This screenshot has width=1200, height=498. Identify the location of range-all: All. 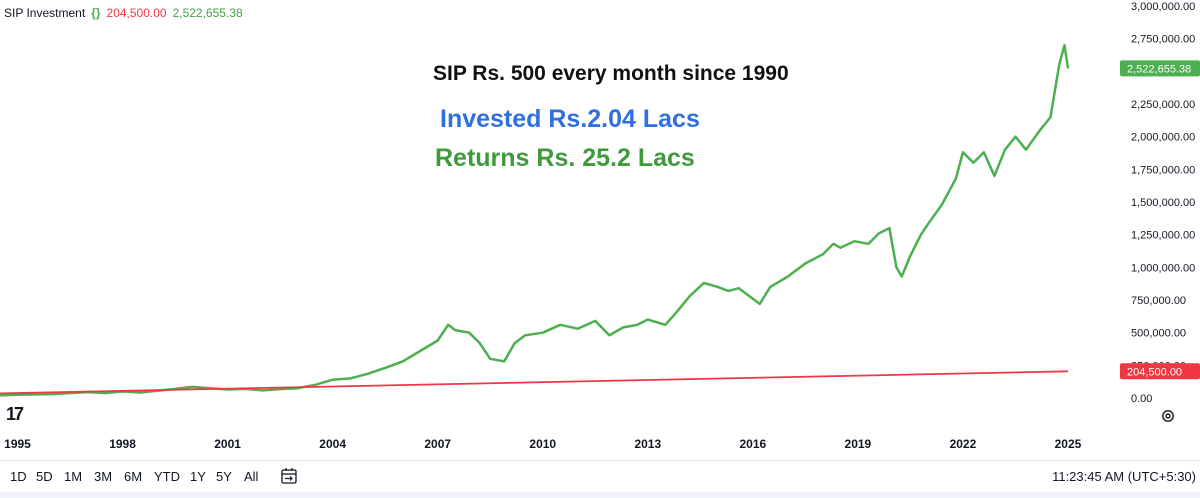
(251, 476).